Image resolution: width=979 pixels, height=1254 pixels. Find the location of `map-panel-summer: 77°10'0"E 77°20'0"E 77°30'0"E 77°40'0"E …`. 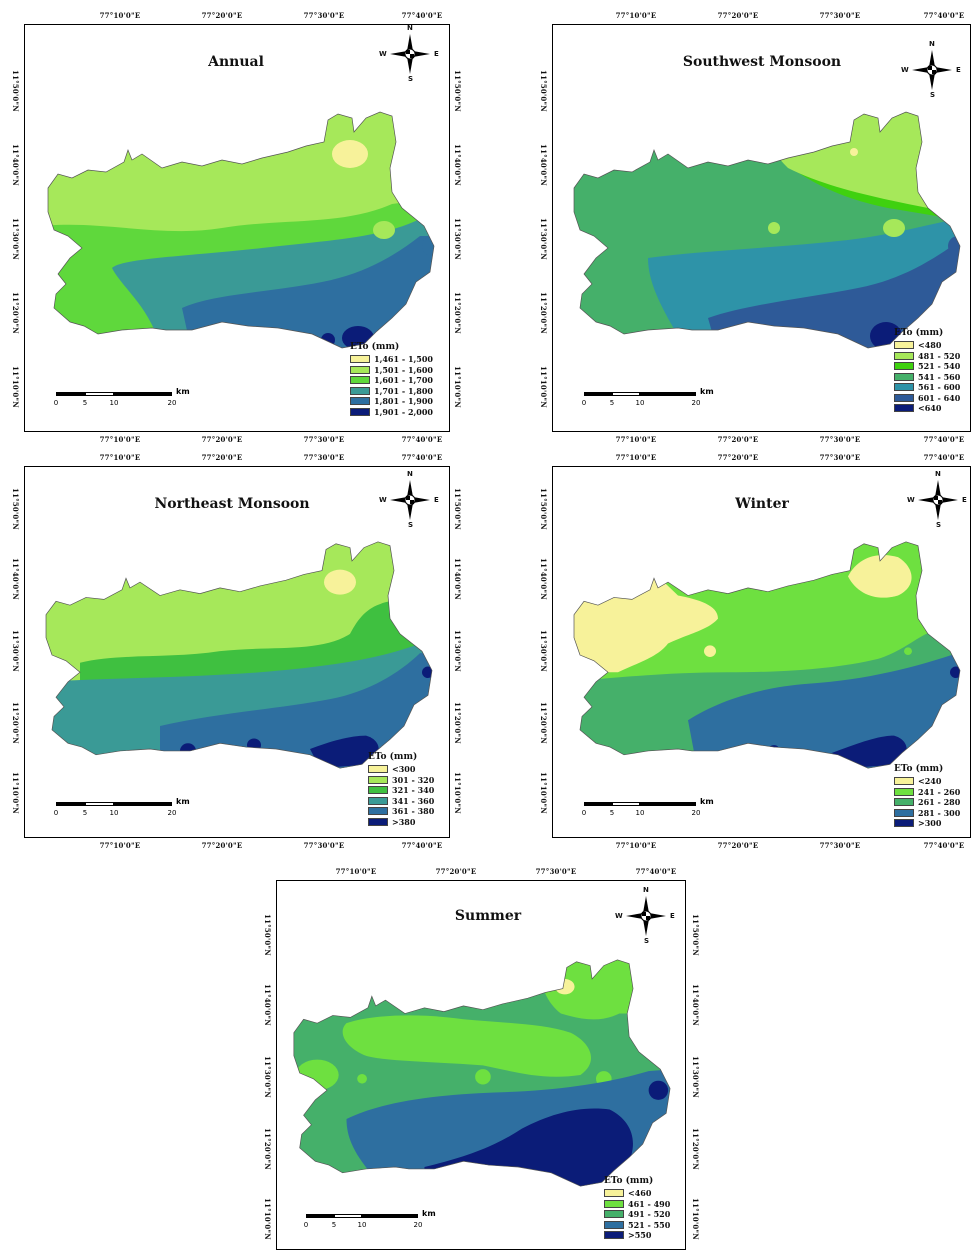

map-panel-summer: 77°10'0"E 77°20'0"E 77°30'0"E 77°40'0"E … is located at coordinates (481, 1058).